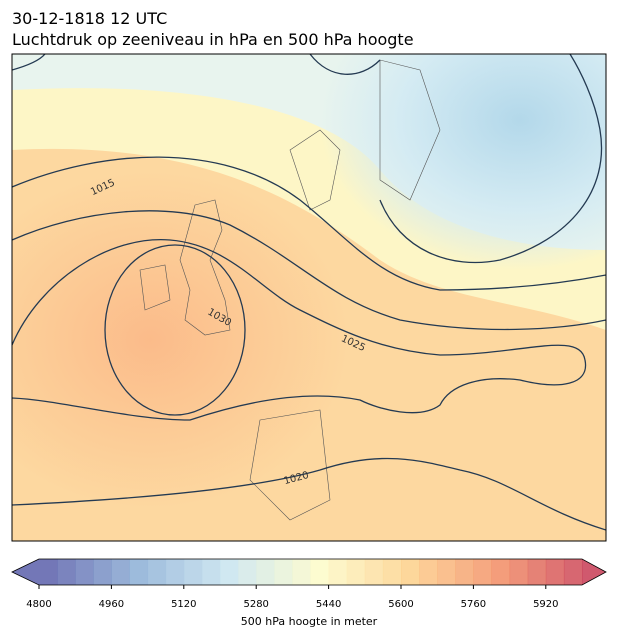 The width and height of the screenshot is (618, 639). What do you see at coordinates (328, 604) in the screenshot?
I see `colorbar-tick-label: 5440` at bounding box center [328, 604].